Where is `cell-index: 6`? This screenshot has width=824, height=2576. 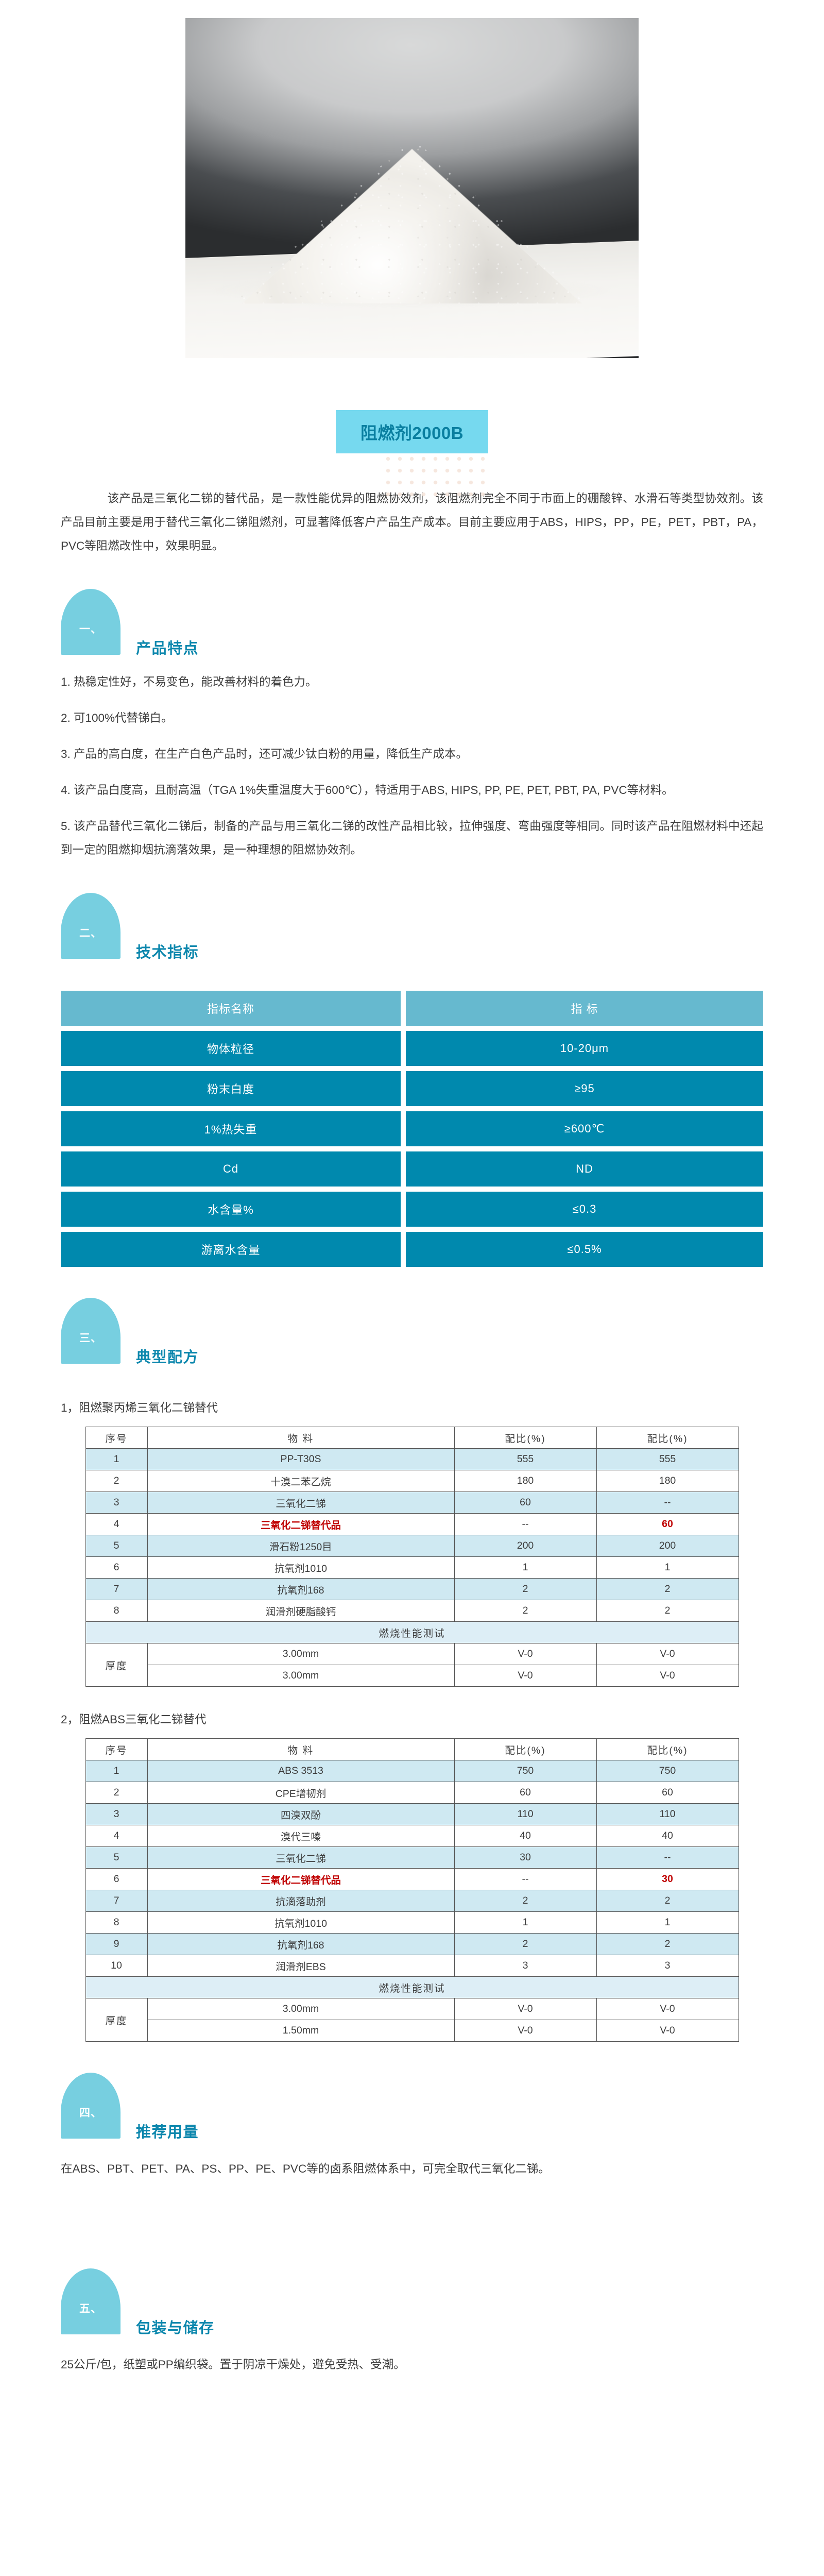 cell-index: 6 is located at coordinates (116, 1567).